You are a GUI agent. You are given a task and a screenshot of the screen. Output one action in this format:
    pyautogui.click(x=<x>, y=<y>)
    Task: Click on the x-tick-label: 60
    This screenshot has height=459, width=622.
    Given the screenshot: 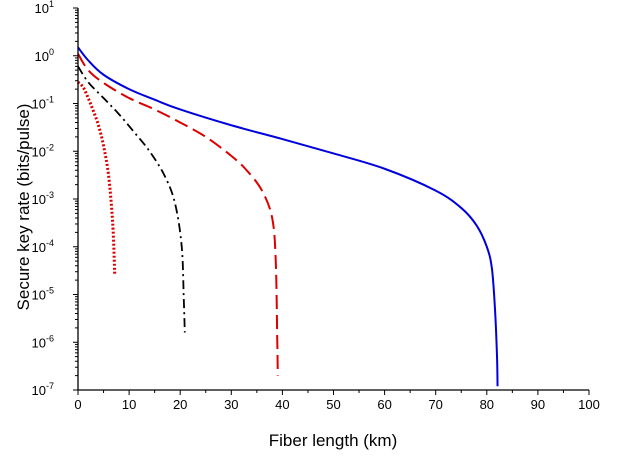 What is the action you would take?
    pyautogui.click(x=384, y=404)
    